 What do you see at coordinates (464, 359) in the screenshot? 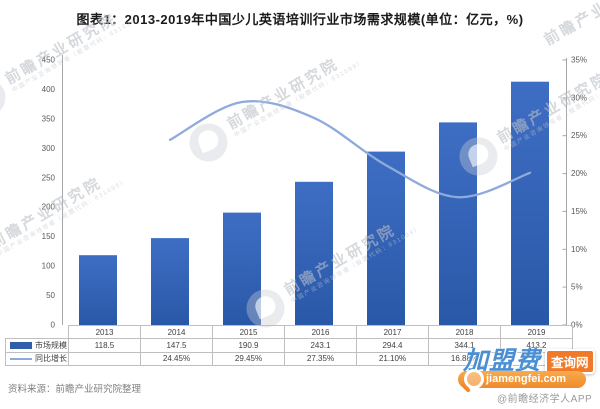
I see `value-cell-2018-row1: 16.88%` at bounding box center [464, 359].